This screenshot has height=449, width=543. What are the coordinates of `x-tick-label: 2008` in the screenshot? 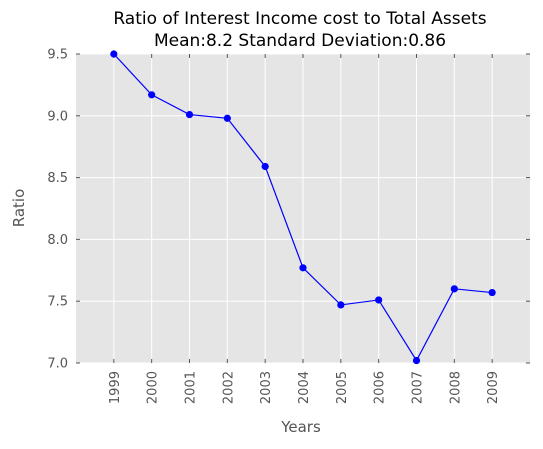 It's located at (455, 387).